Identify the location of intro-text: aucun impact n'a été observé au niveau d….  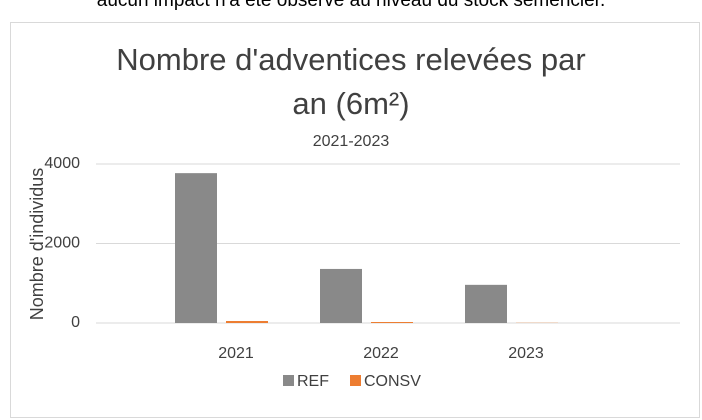
(351, 5).